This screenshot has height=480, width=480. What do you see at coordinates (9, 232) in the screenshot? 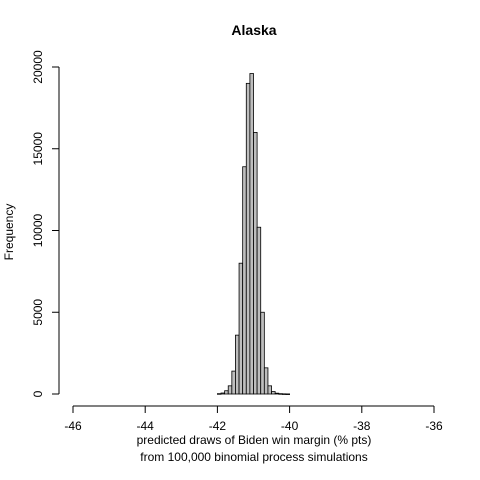
I see `y-axis-label: Frequency` at bounding box center [9, 232].